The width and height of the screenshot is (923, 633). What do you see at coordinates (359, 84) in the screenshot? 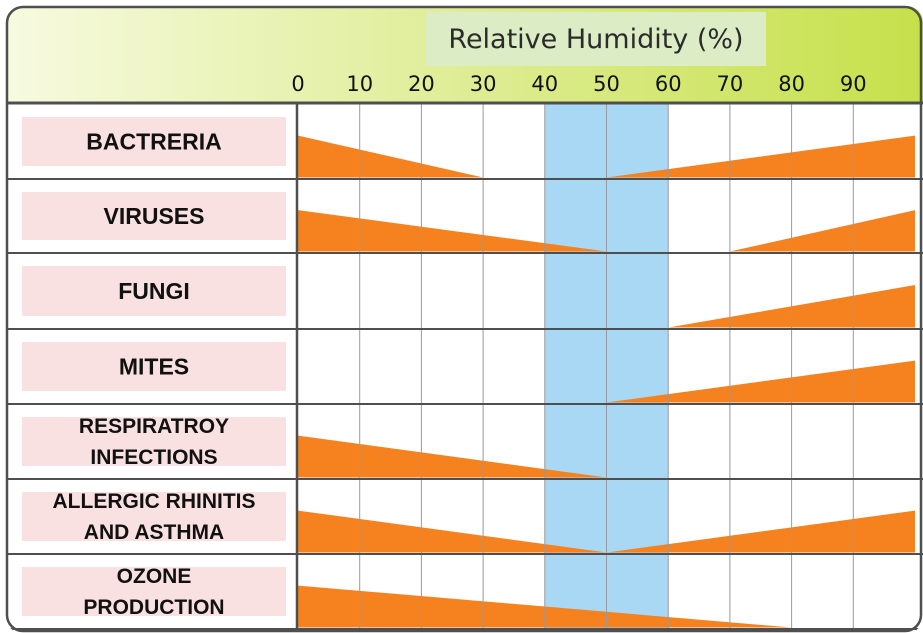
I see `x-tick-label: 10` at bounding box center [359, 84].